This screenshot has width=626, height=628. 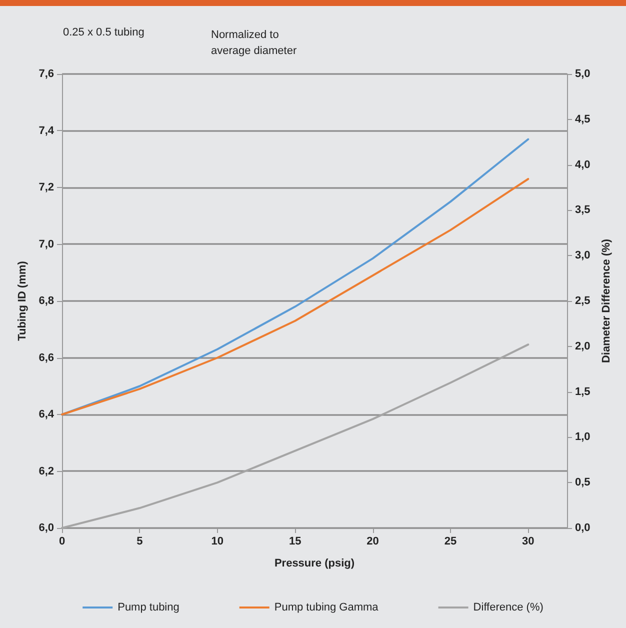 I want to click on chart-title: 0.25 x 0.5 tubing, so click(x=103, y=32).